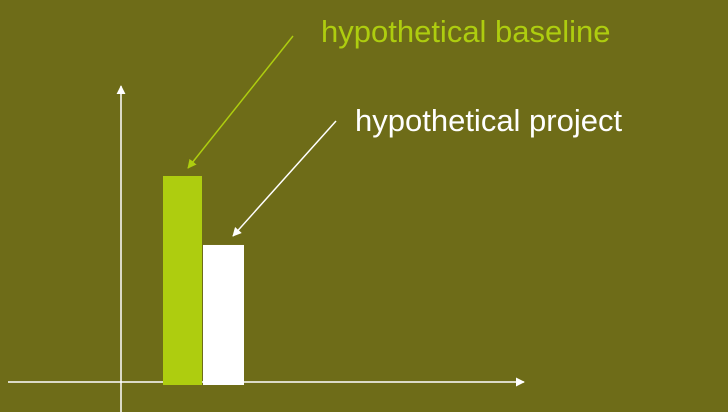 This screenshot has height=412, width=728. Describe the element at coordinates (182, 280) in the screenshot. I see `baseline-bar` at that location.